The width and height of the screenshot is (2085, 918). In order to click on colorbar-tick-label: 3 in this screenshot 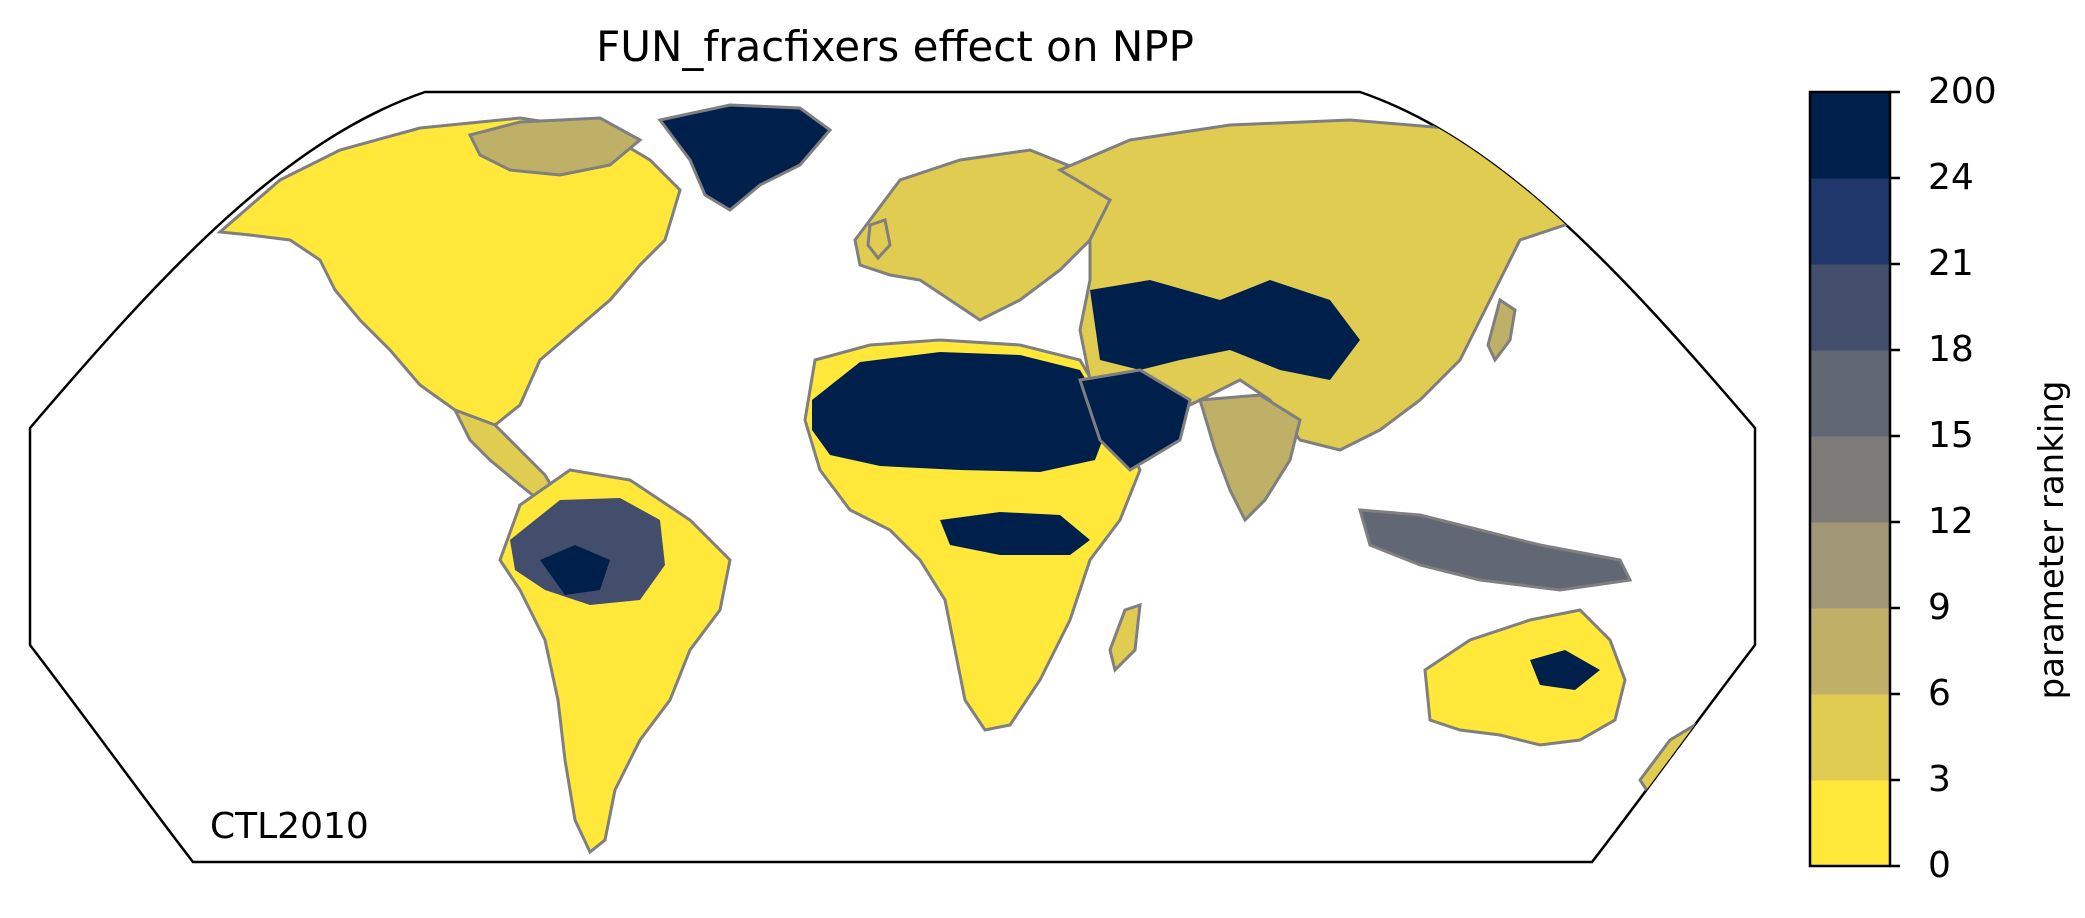, I will do `click(1939, 779)`.